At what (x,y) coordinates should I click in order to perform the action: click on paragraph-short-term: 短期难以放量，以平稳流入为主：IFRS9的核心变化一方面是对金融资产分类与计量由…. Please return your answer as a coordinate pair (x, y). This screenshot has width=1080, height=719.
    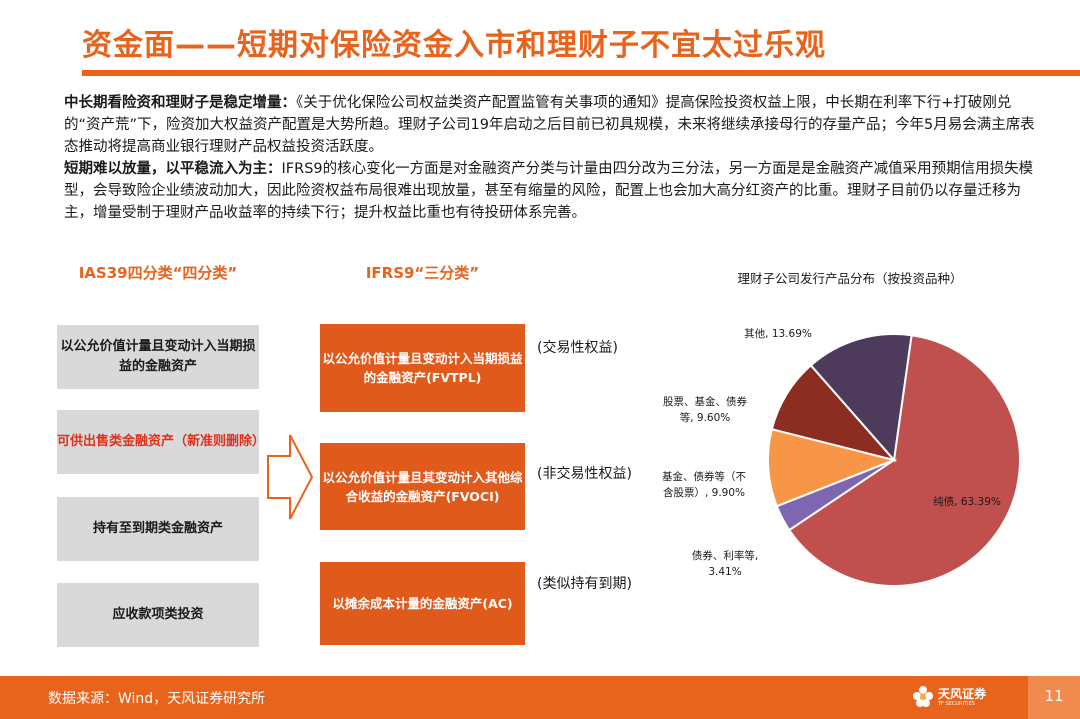
    Looking at the image, I should click on (551, 191).